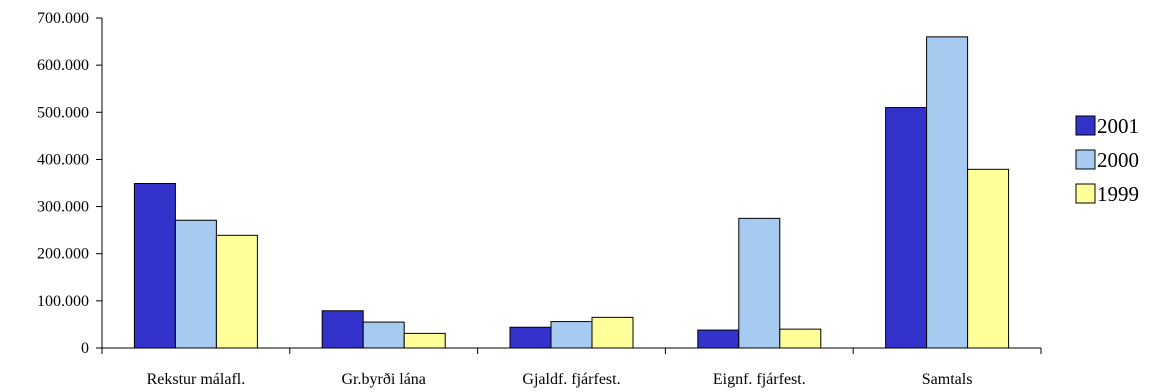 This screenshot has width=1159, height=392. What do you see at coordinates (63, 112) in the screenshot?
I see `y-tick-label: 500.000` at bounding box center [63, 112].